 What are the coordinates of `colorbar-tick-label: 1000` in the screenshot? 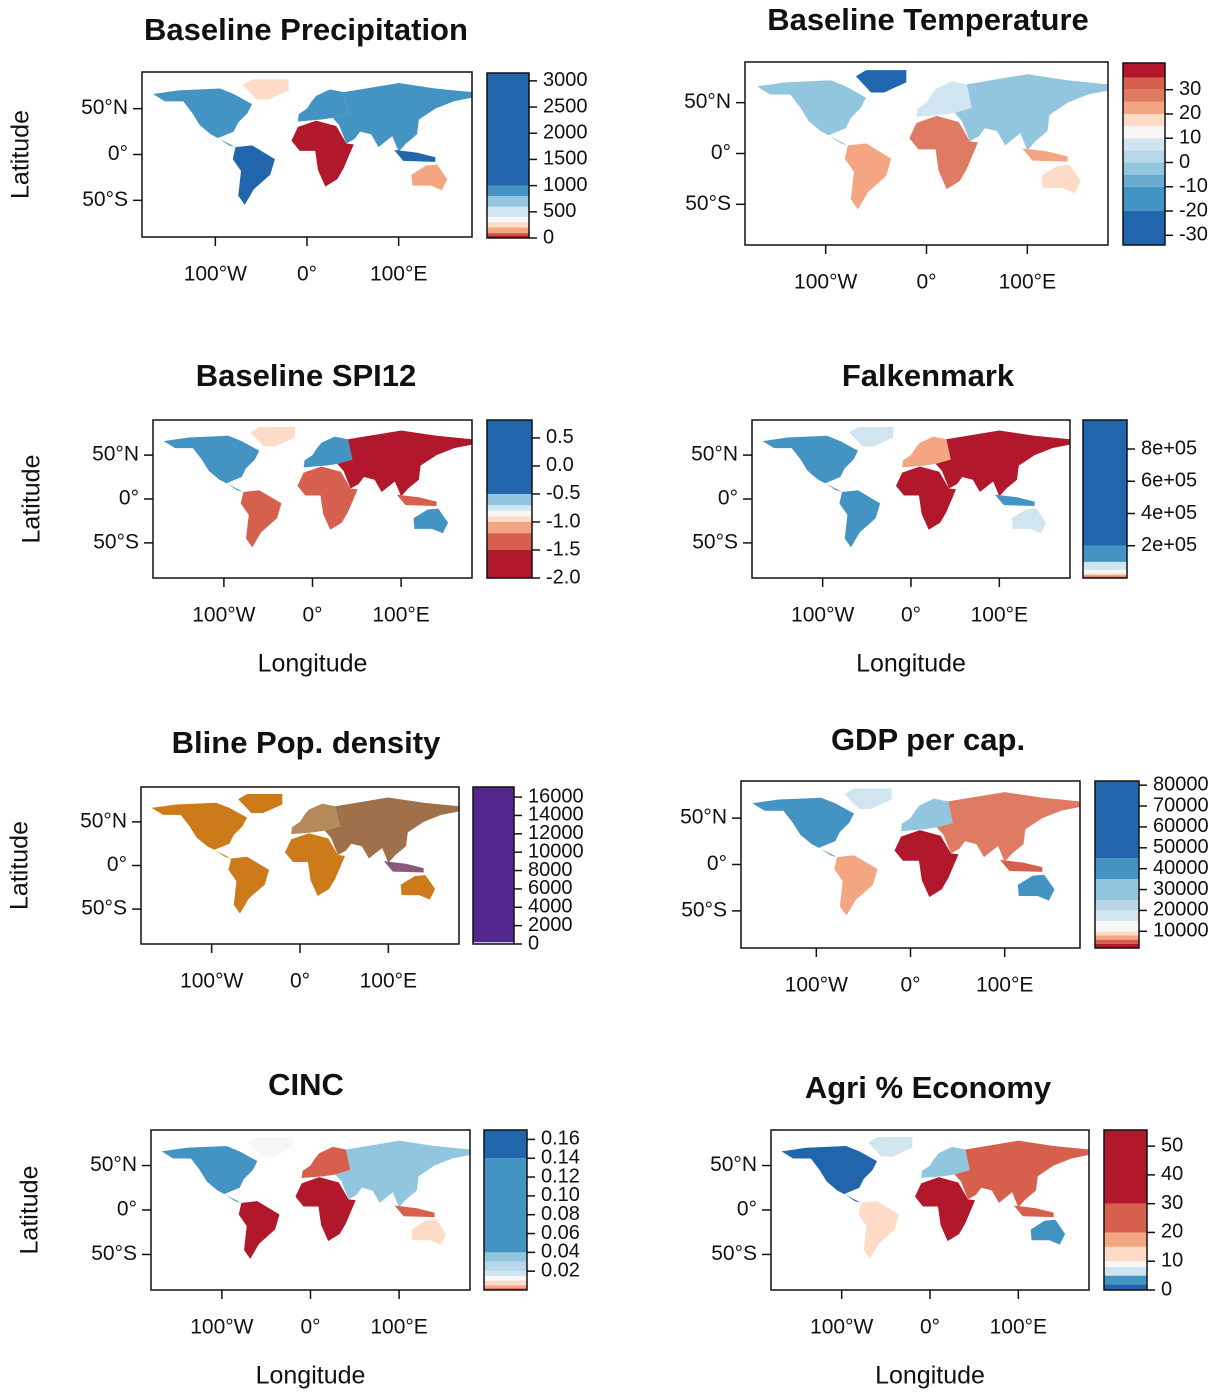 It's located at (565, 185).